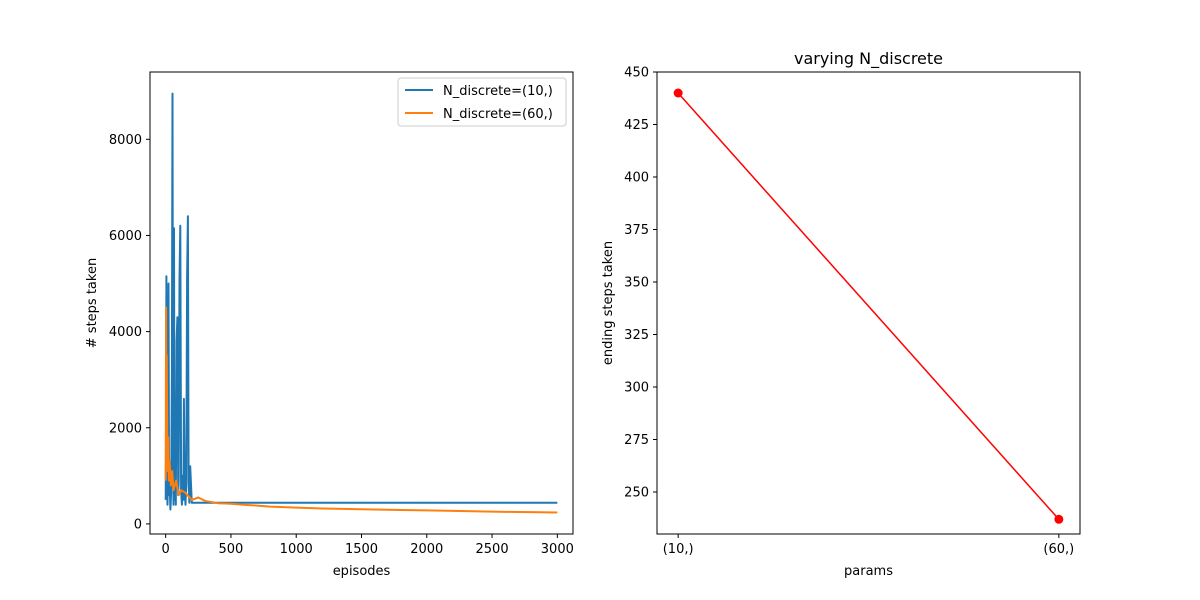 This screenshot has height=600, width=1200. Describe the element at coordinates (362, 571) in the screenshot. I see `steps-chart-x-label: episodes` at that location.